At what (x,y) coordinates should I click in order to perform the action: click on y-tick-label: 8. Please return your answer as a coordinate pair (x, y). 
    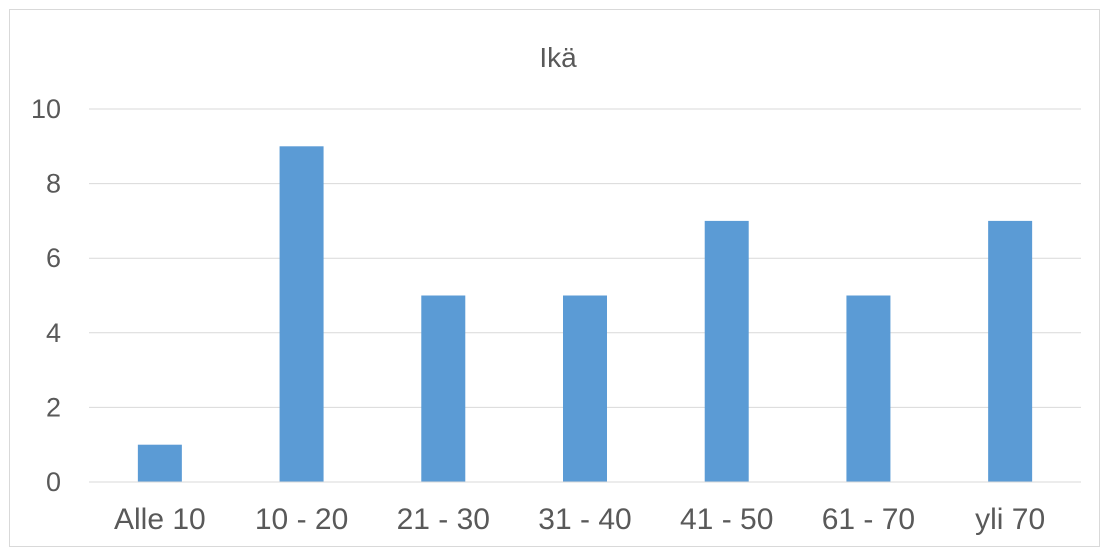
    Looking at the image, I should click on (53, 184).